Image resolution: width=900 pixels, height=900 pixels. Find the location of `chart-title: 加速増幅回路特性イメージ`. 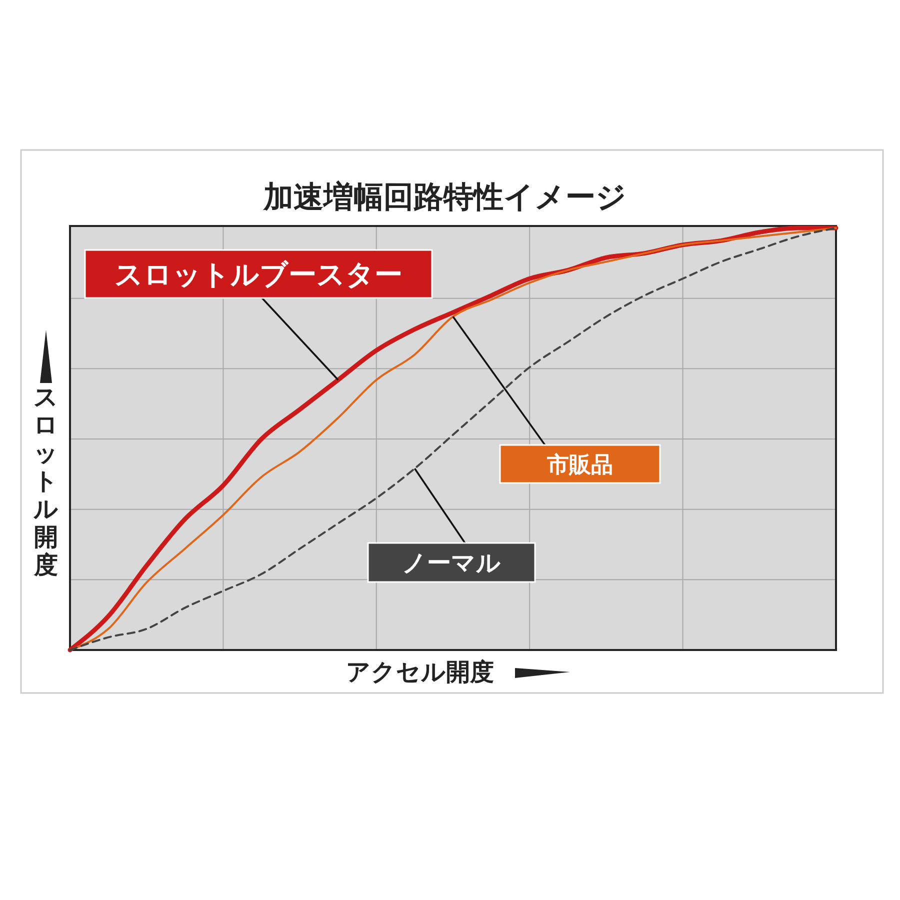

chart-title: 加速増幅回路特性イメージ is located at coordinates (444, 197).